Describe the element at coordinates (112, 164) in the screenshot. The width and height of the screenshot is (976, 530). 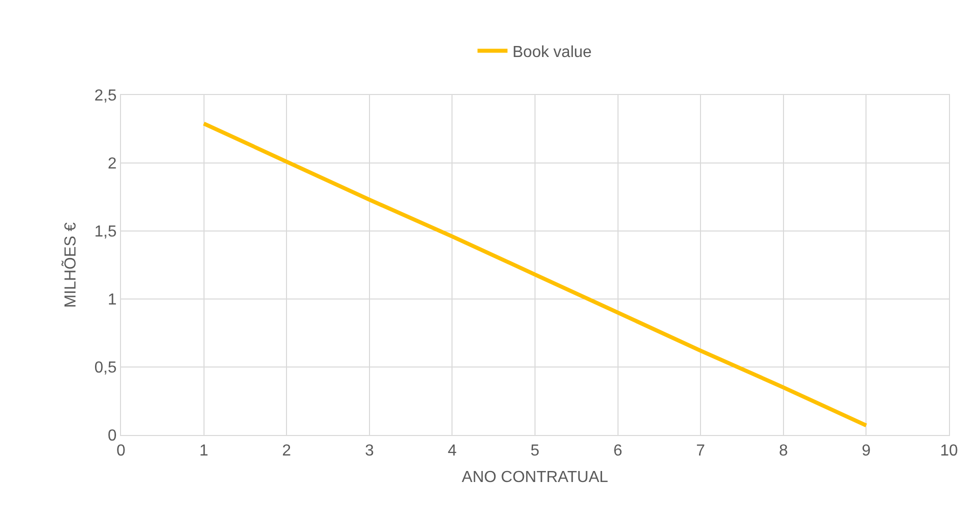
I see `y-tick-label: 2` at that location.